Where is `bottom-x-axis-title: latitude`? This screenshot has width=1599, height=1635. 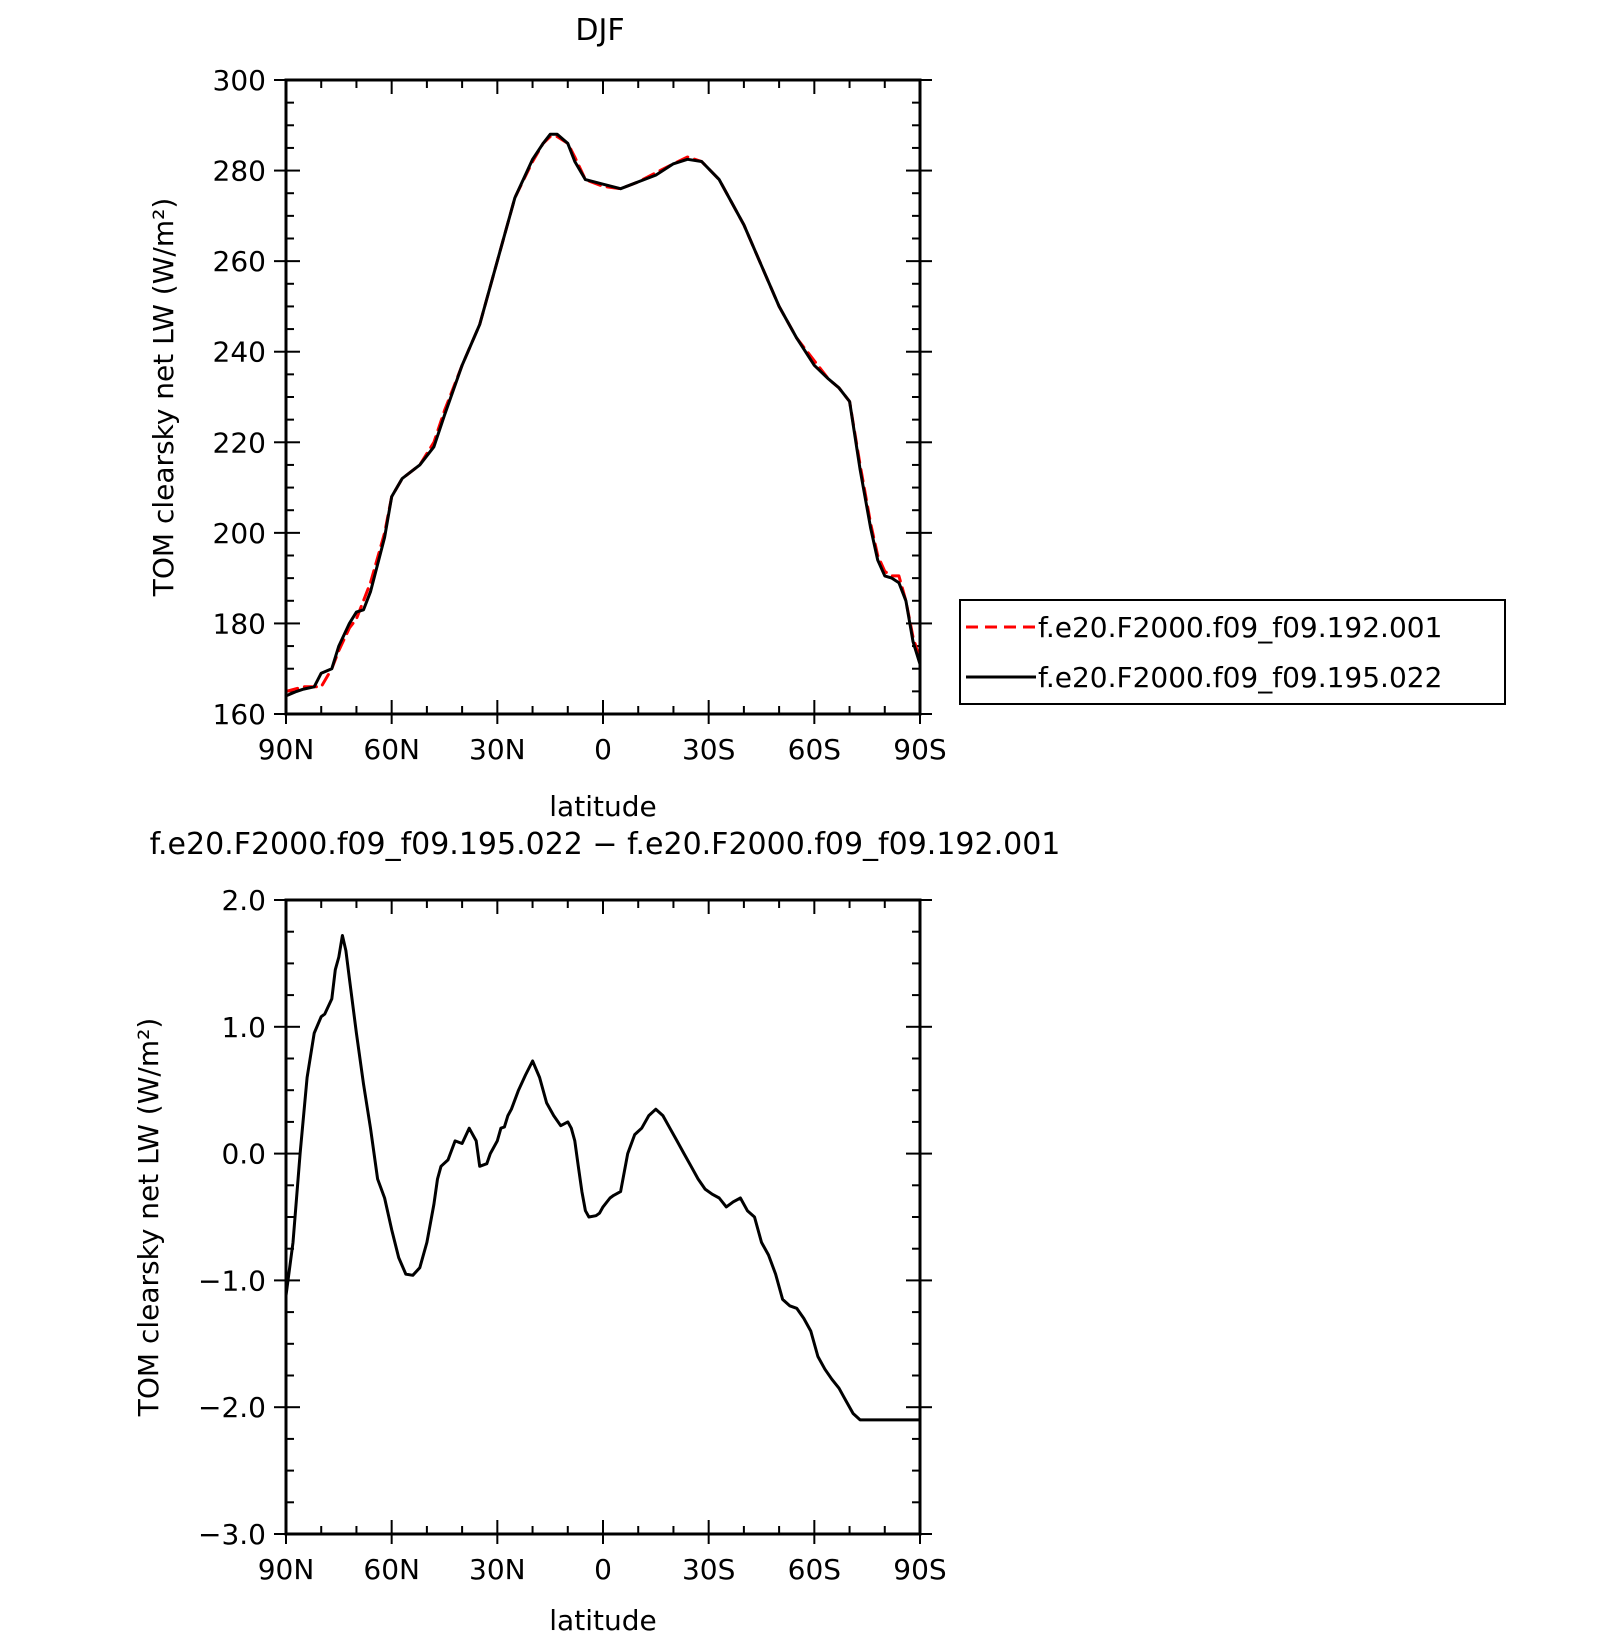 bottom-x-axis-title: latitude is located at coordinates (602, 1619).